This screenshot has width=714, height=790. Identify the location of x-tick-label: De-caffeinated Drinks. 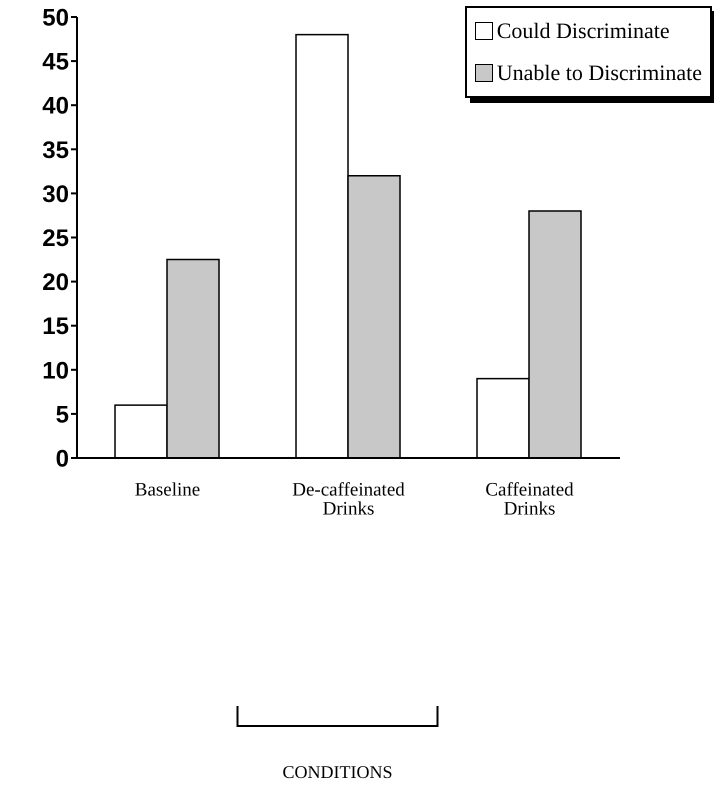
(349, 499).